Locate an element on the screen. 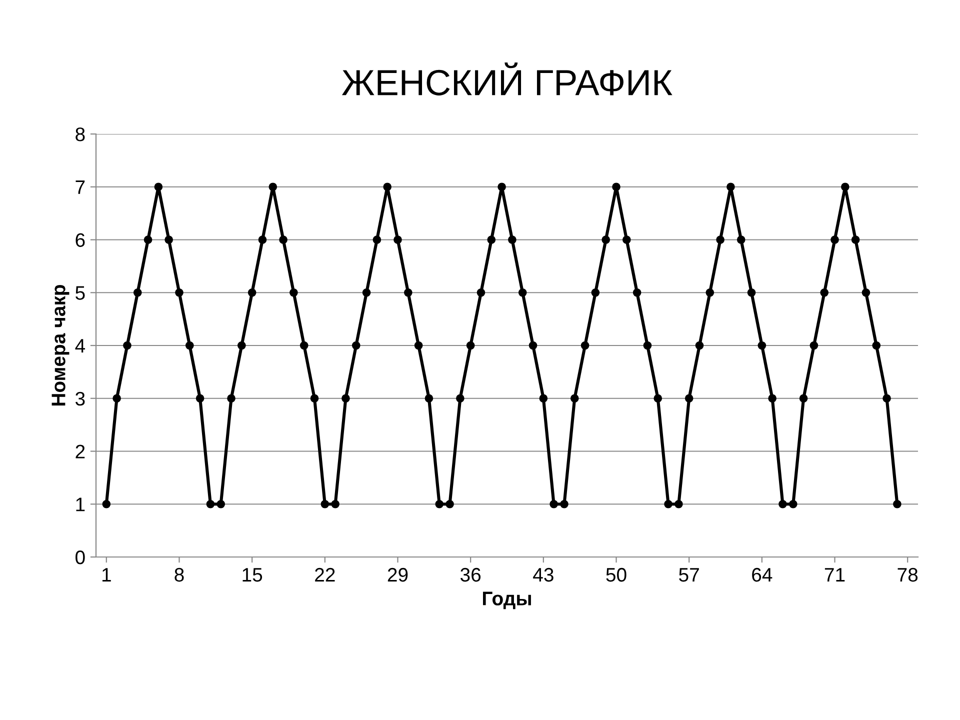 The image size is (960, 720). x-tick-label: 1 is located at coordinates (106, 575).